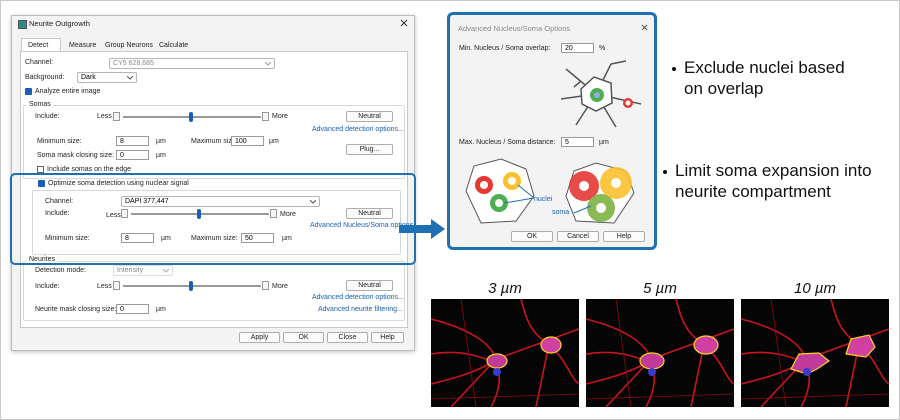 The image size is (900, 420). What do you see at coordinates (220, 201) in the screenshot?
I see `channel-dropdown: DAPI 377,447` at bounding box center [220, 201].